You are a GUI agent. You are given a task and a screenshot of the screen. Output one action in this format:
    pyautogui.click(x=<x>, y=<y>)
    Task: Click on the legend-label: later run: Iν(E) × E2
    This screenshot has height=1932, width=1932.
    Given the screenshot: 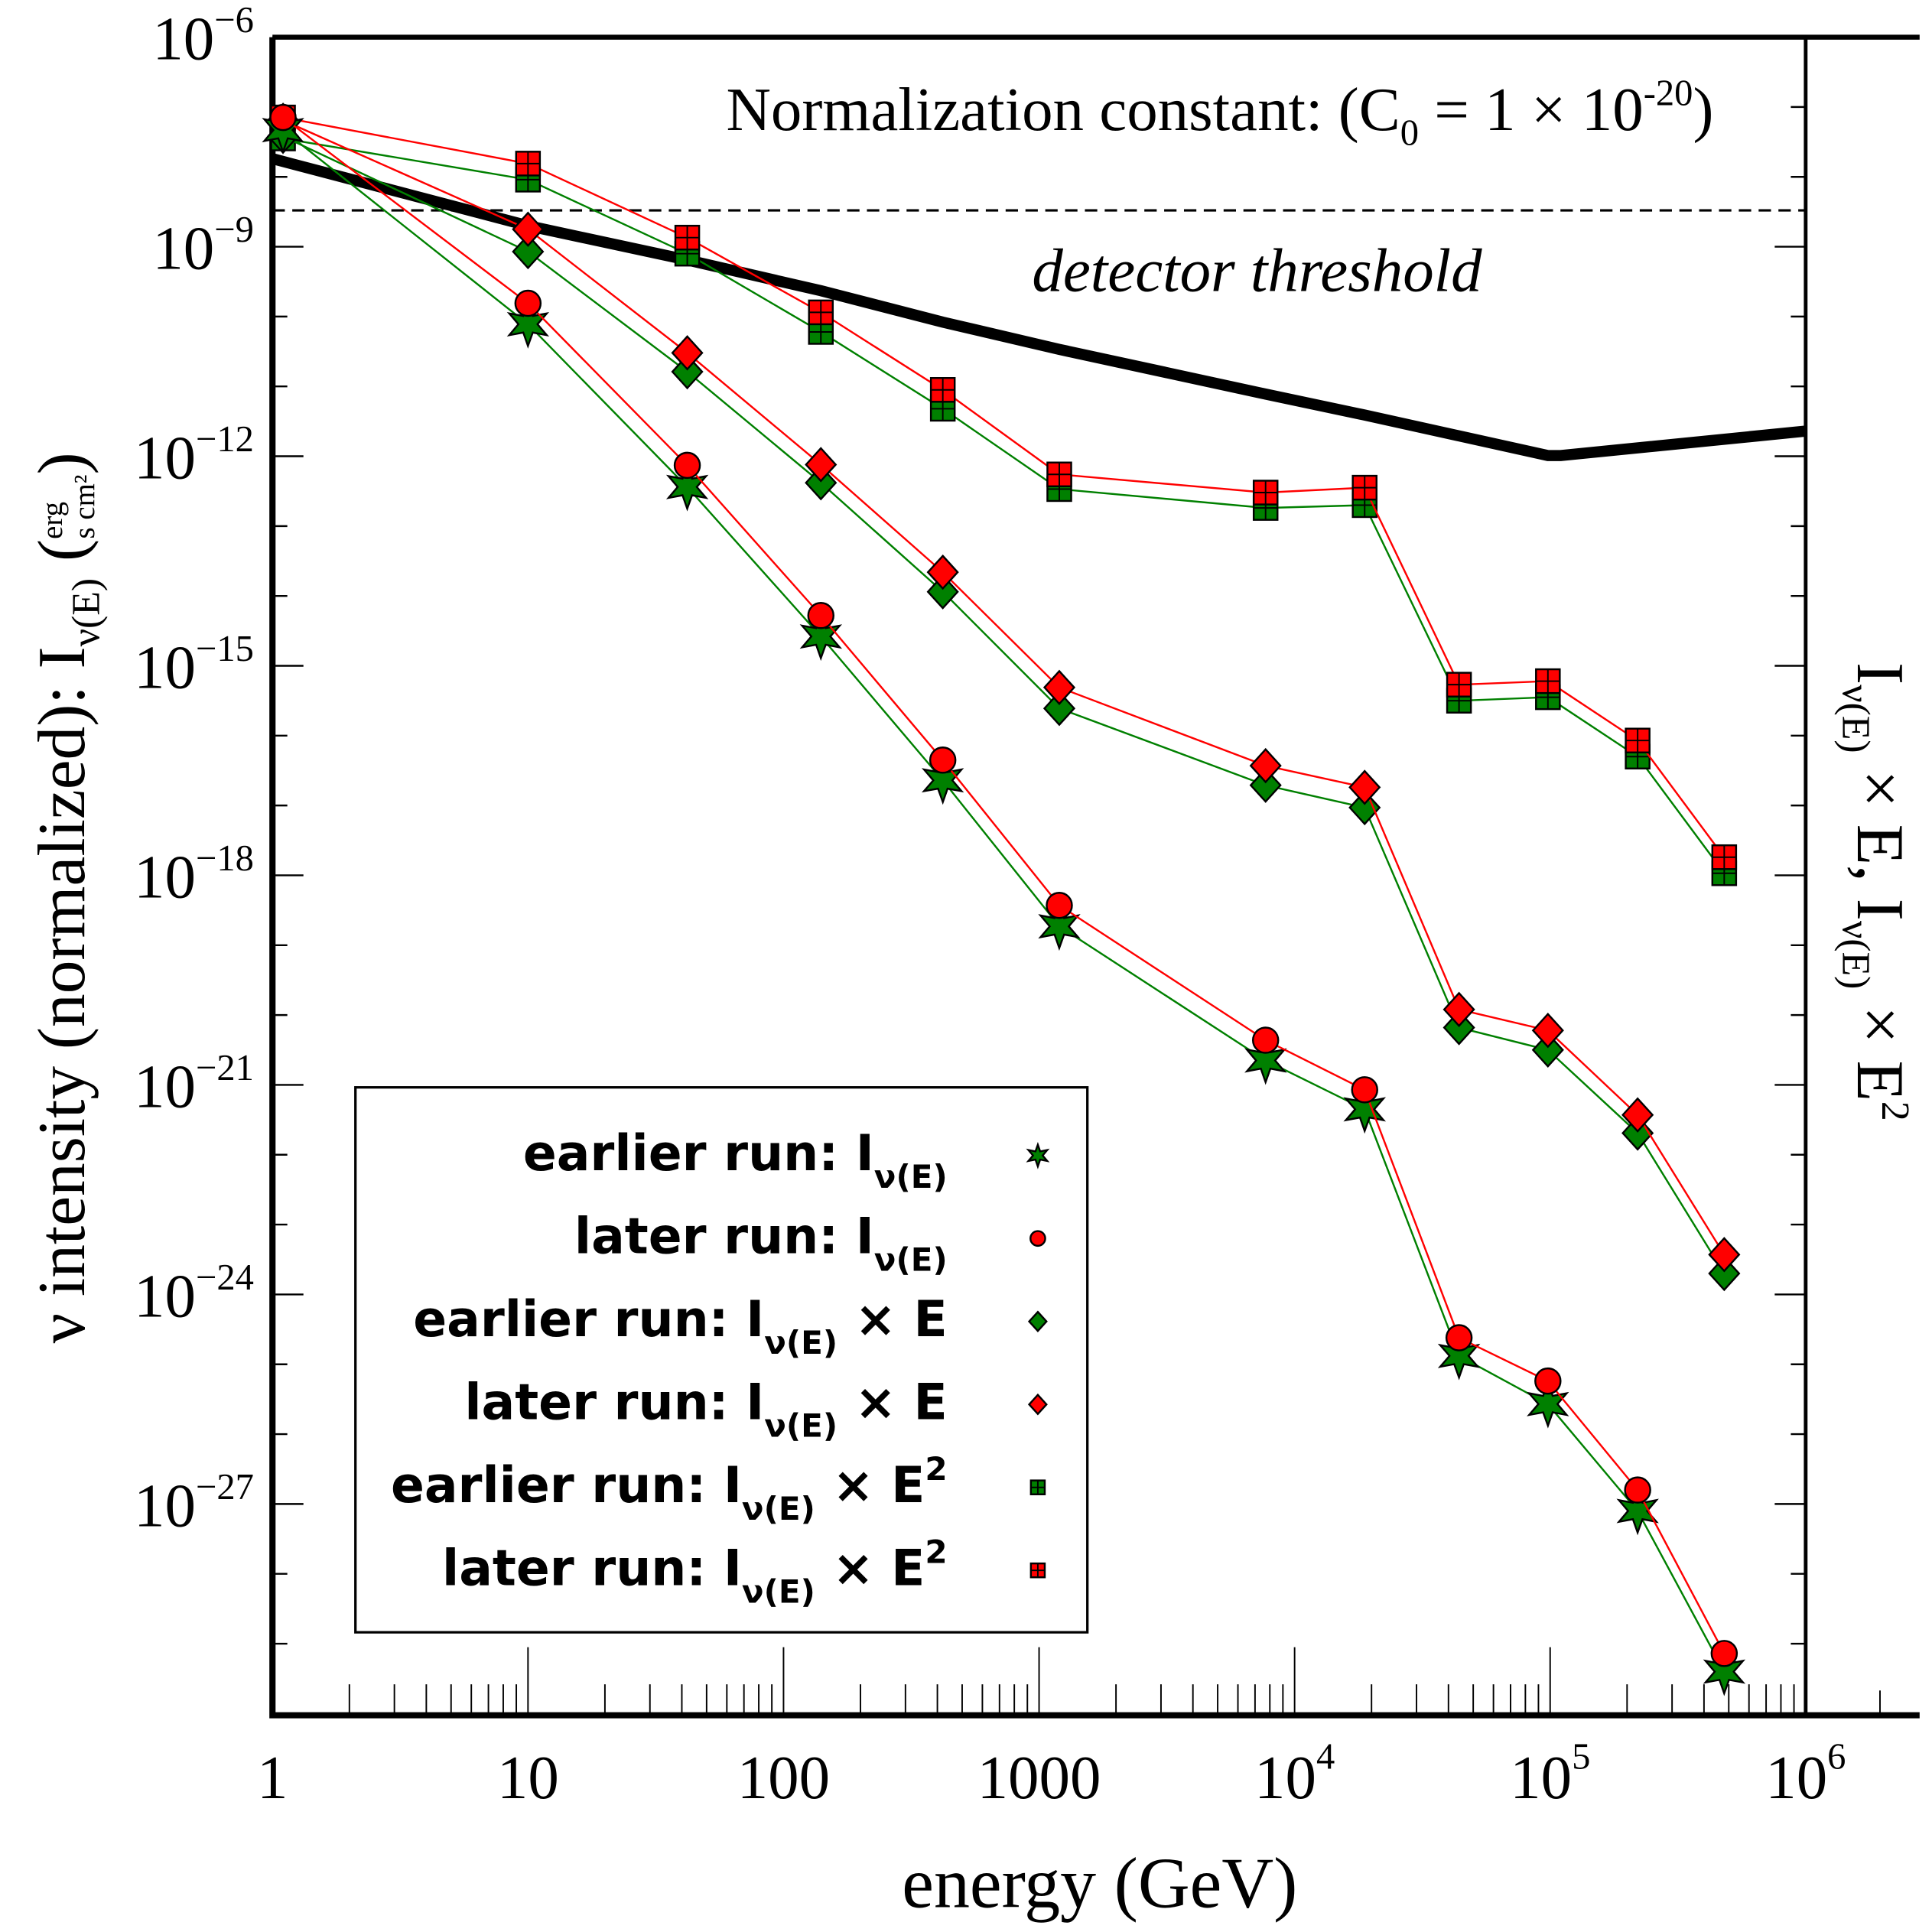 What is the action you would take?
    pyautogui.click(x=695, y=1571)
    